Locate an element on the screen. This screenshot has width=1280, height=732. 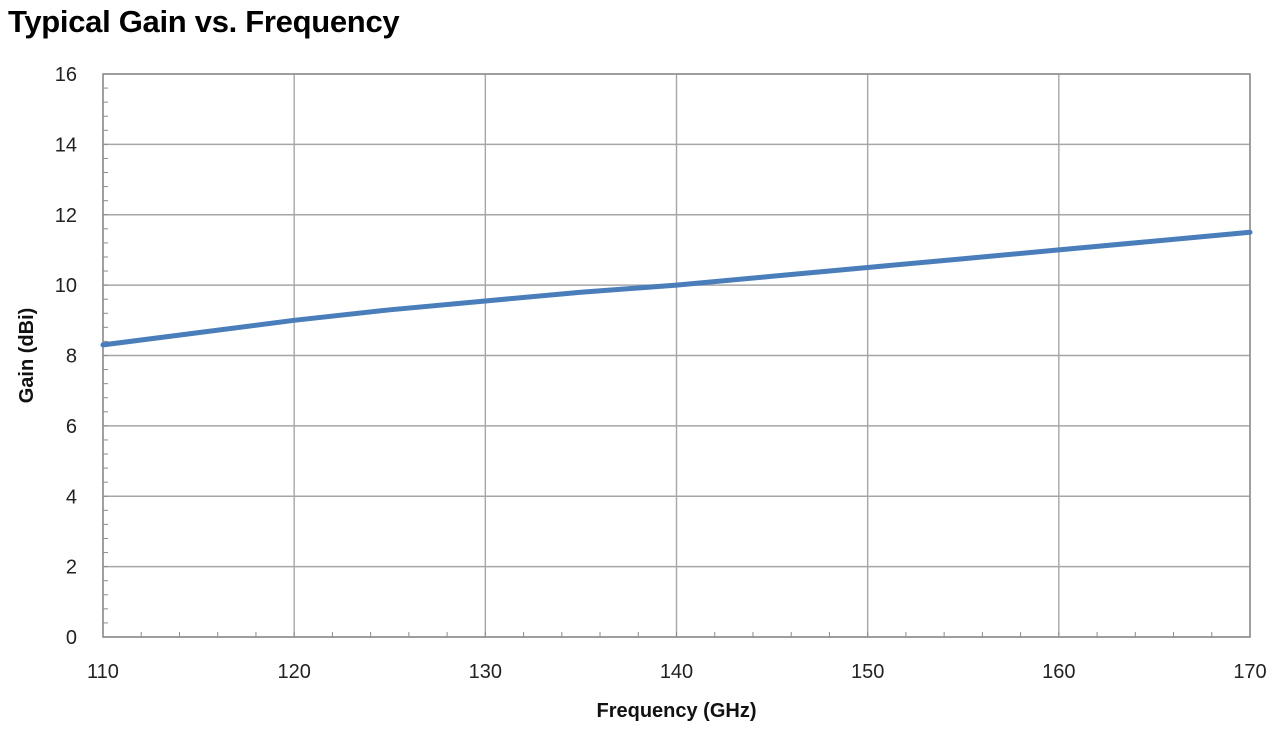
x-tick-label: 160 is located at coordinates (1058, 672).